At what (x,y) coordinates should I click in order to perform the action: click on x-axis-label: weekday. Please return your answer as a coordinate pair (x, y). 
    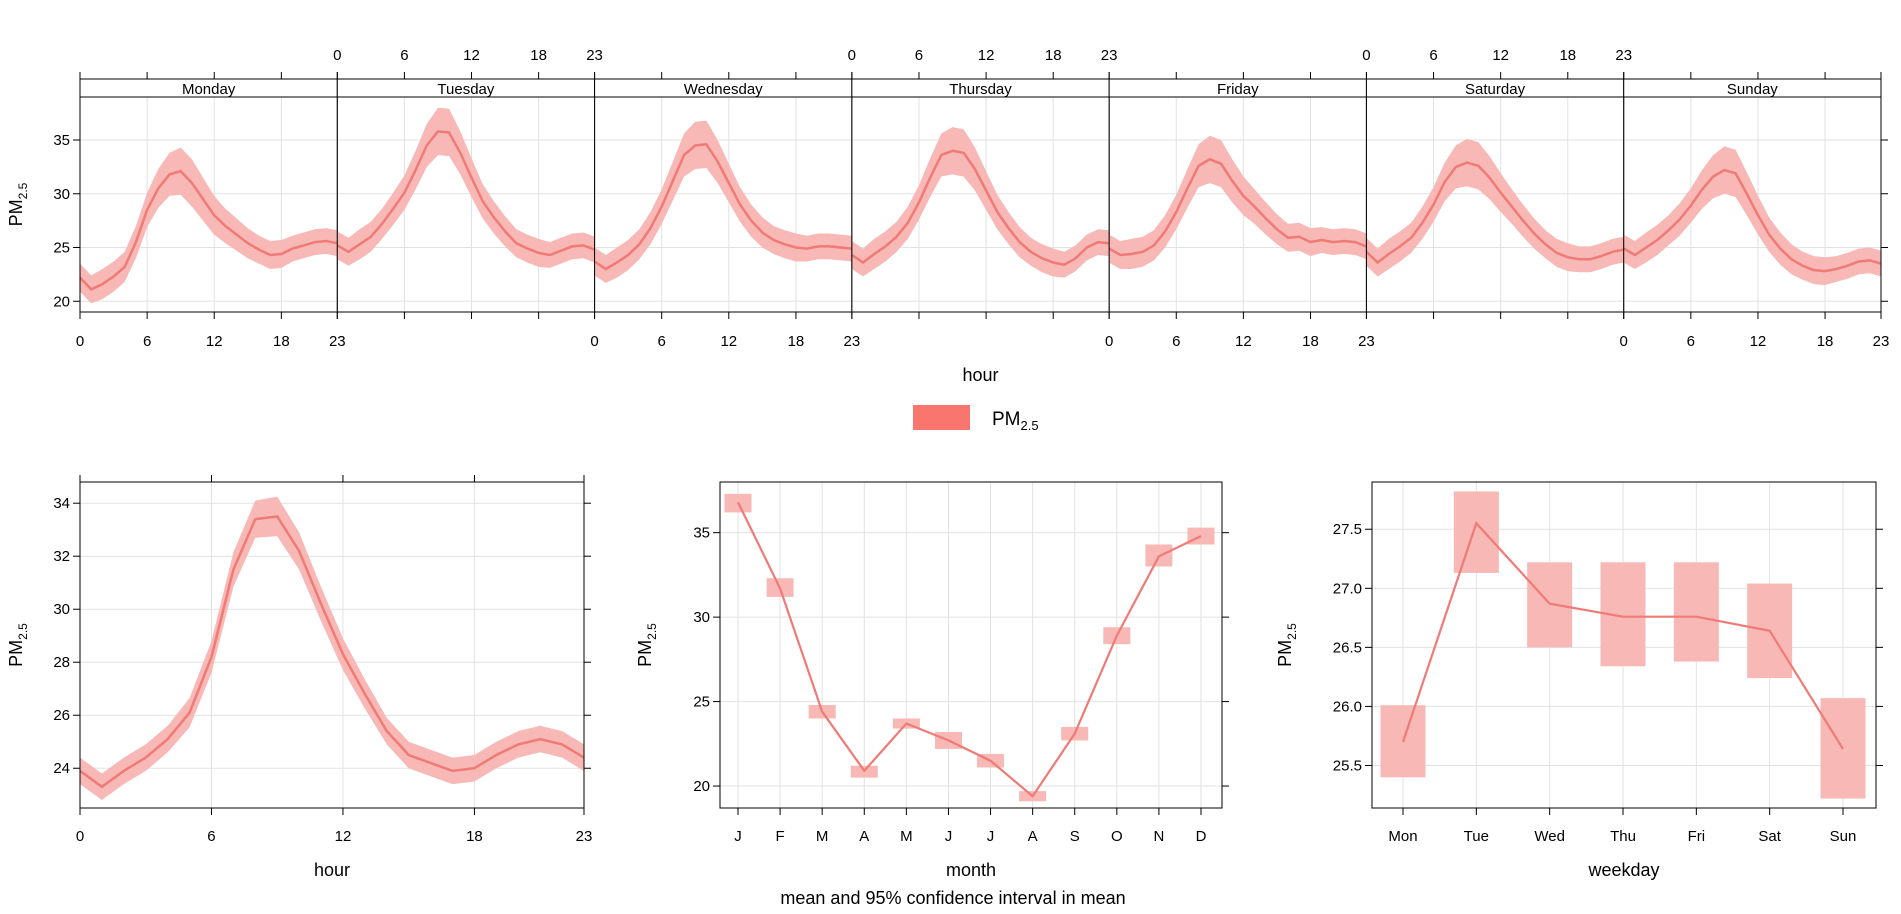
    Looking at the image, I should click on (1623, 870).